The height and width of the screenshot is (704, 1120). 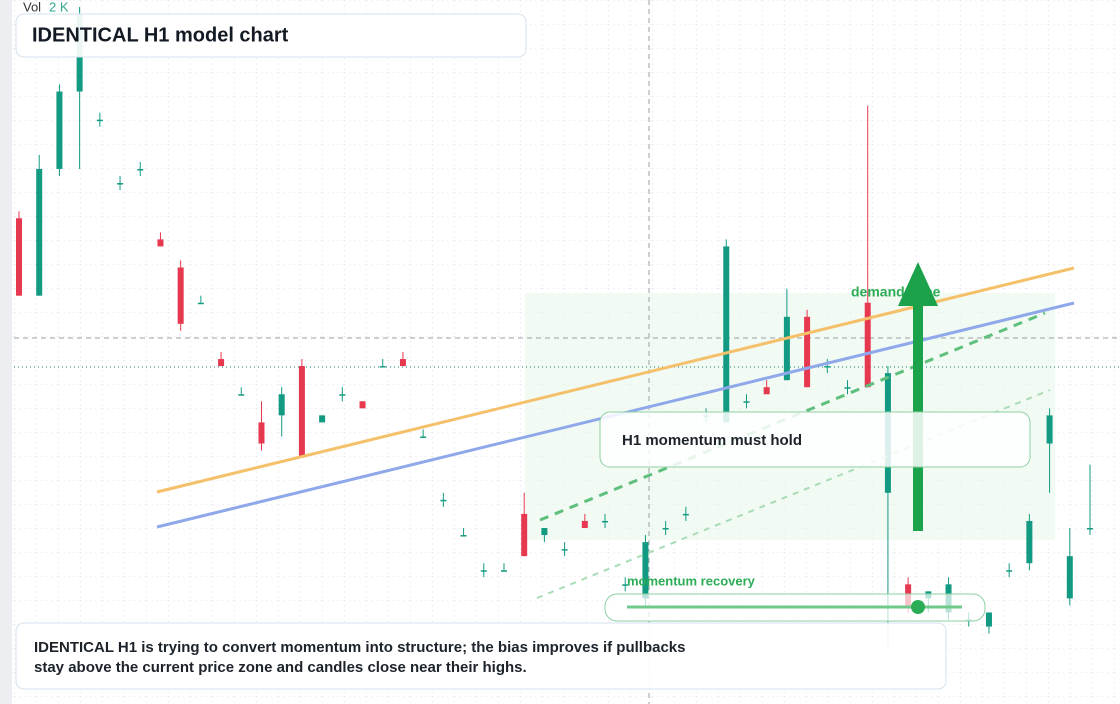 I want to click on left-edge, so click(x=6, y=352).